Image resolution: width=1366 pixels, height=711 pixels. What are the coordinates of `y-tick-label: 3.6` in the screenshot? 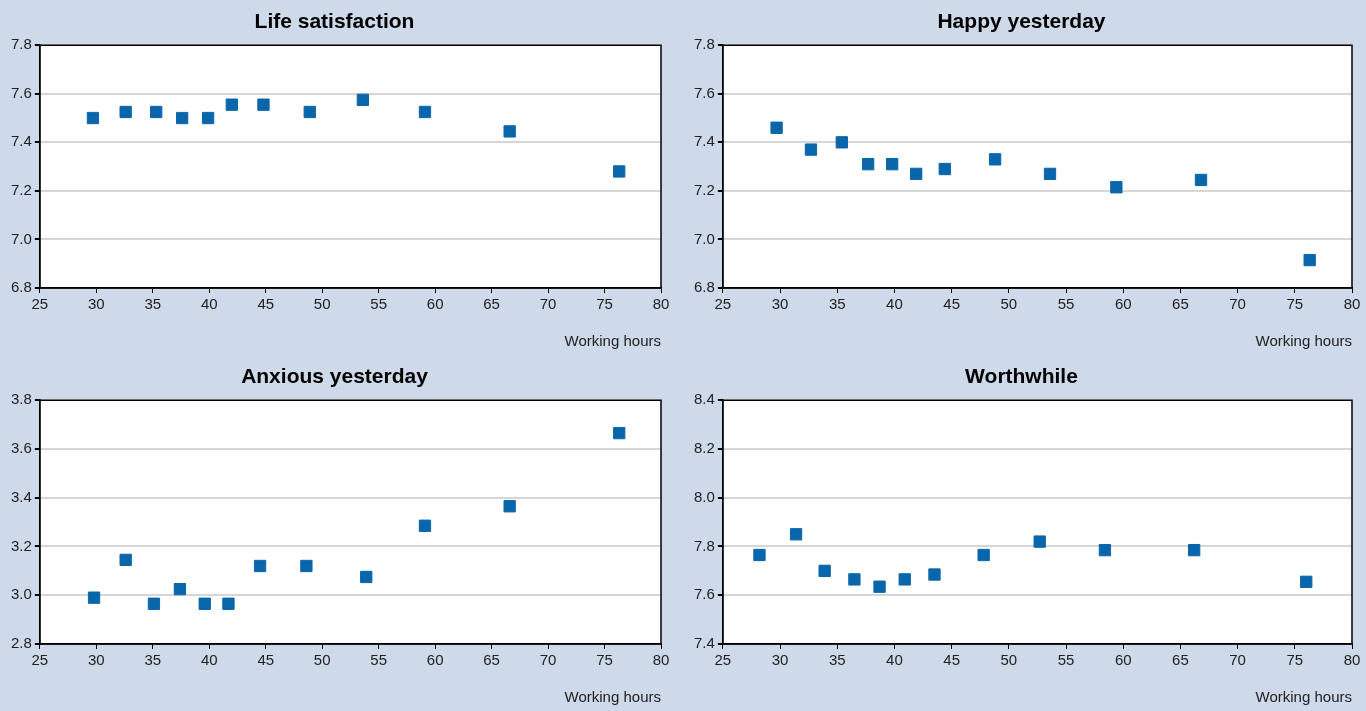 It's located at (21, 448).